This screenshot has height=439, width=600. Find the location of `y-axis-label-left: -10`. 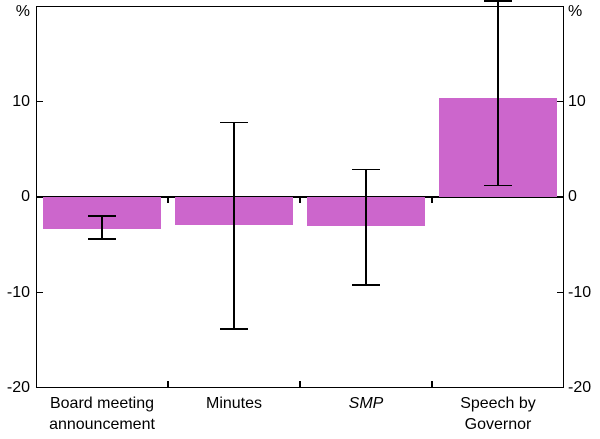

y-axis-label-left: -10 is located at coordinates (18, 292).